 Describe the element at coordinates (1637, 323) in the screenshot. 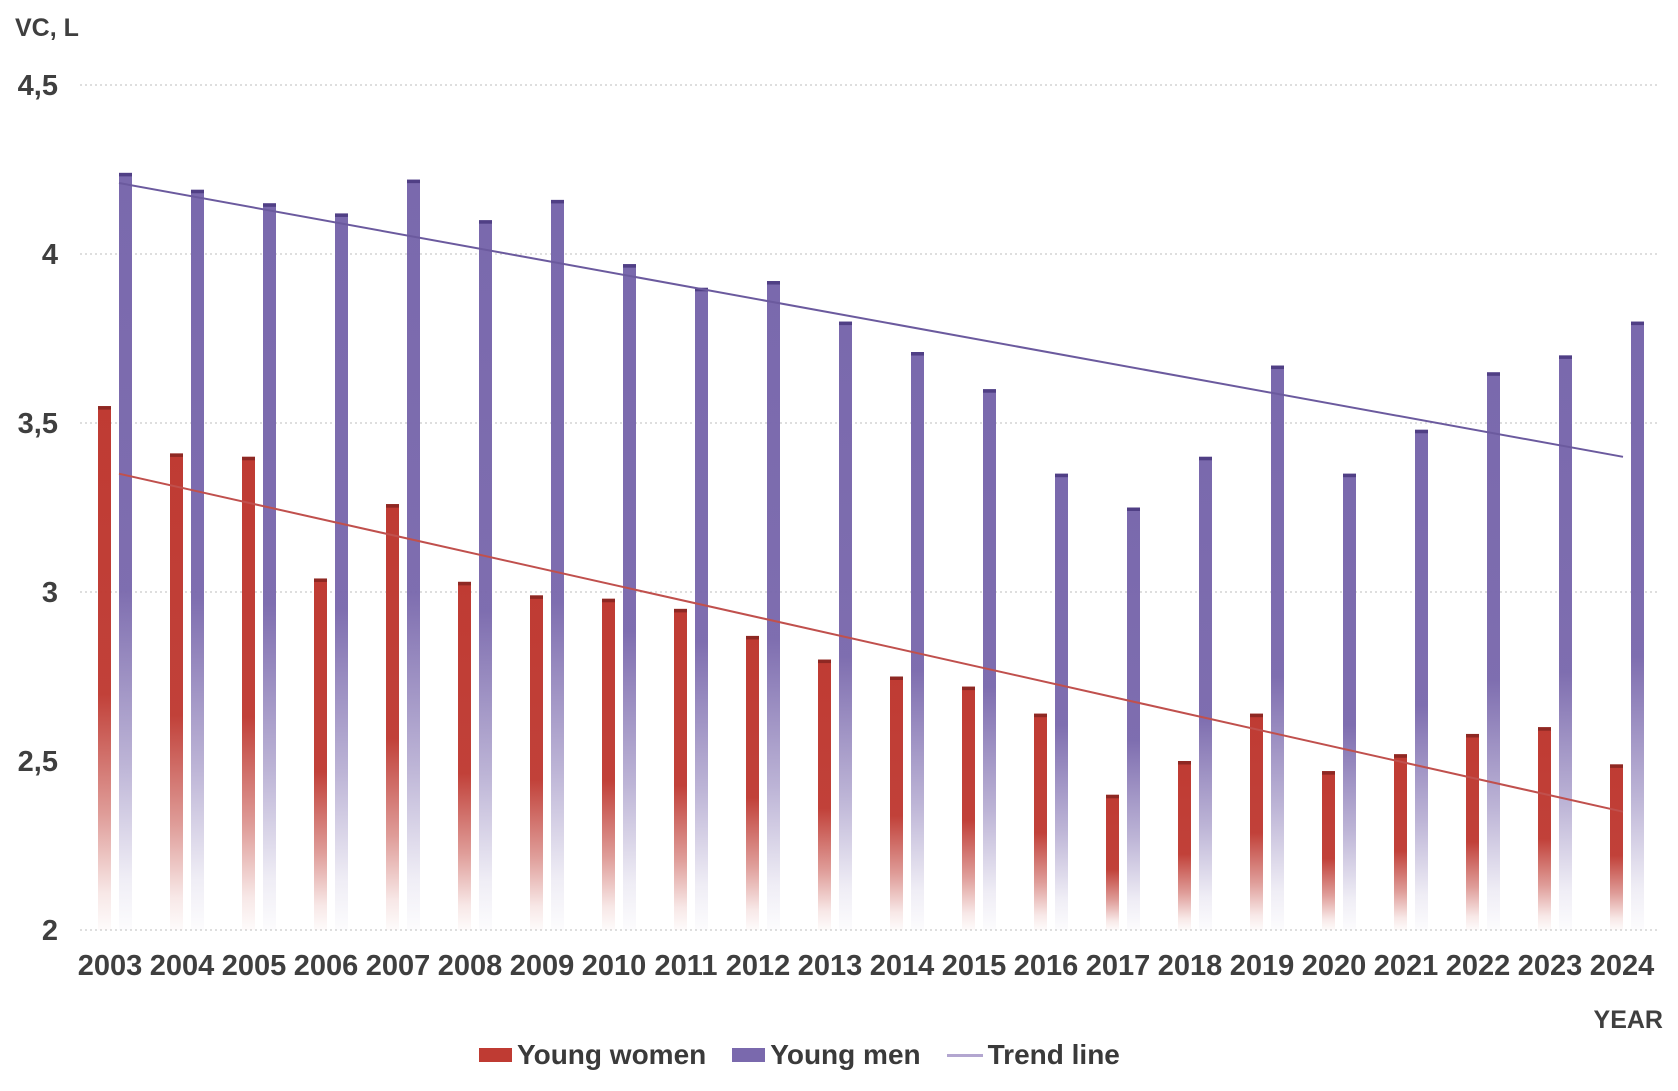

I see `bar-cap-young-men-2024` at that location.